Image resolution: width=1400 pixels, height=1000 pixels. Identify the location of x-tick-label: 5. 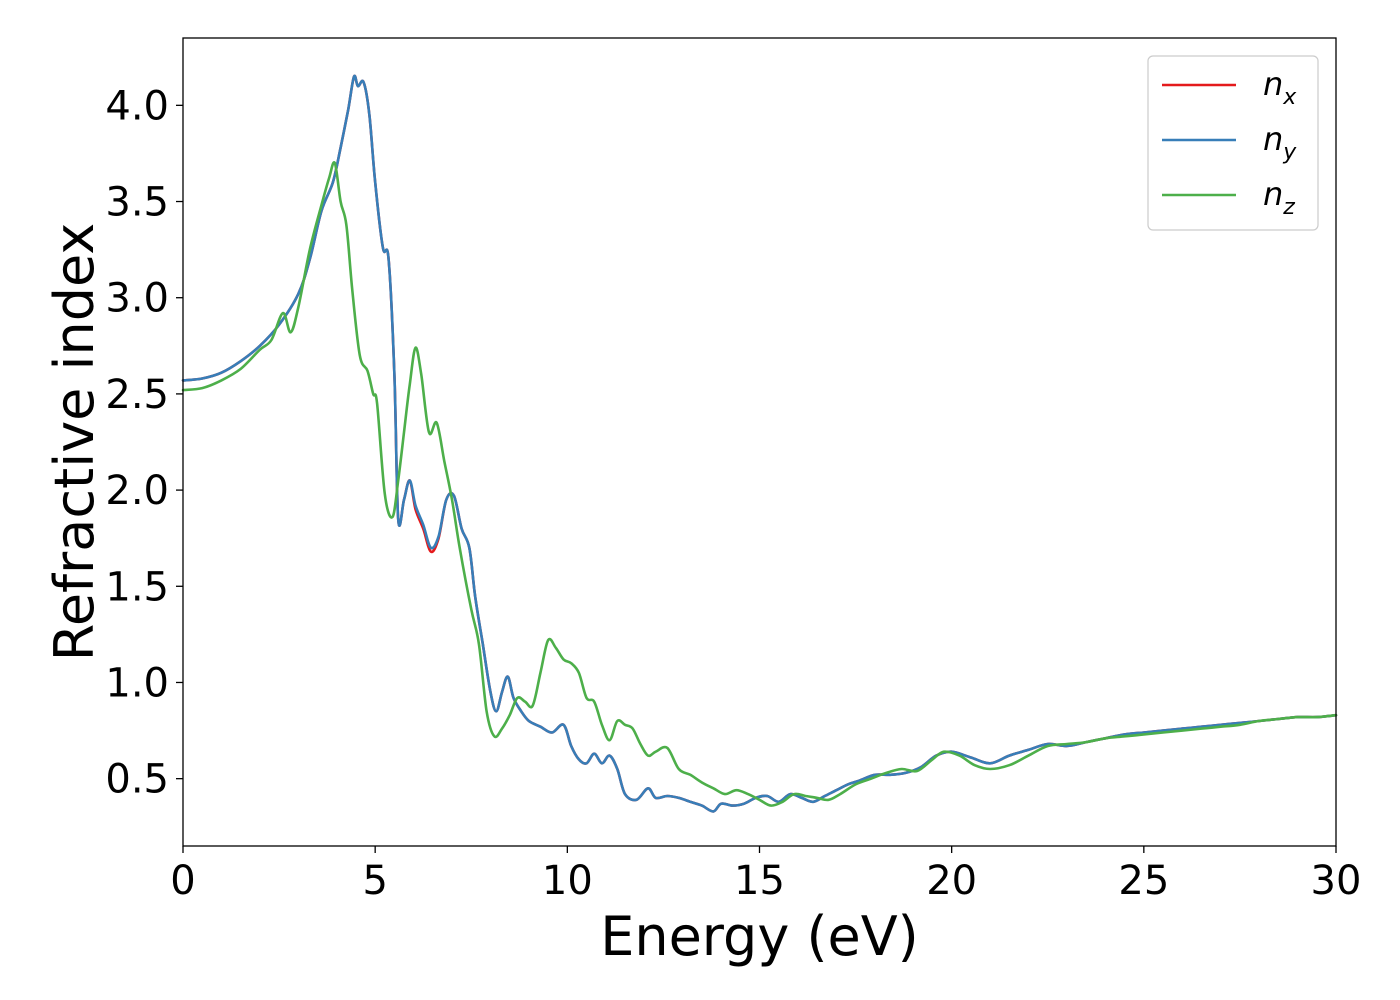
(374, 881).